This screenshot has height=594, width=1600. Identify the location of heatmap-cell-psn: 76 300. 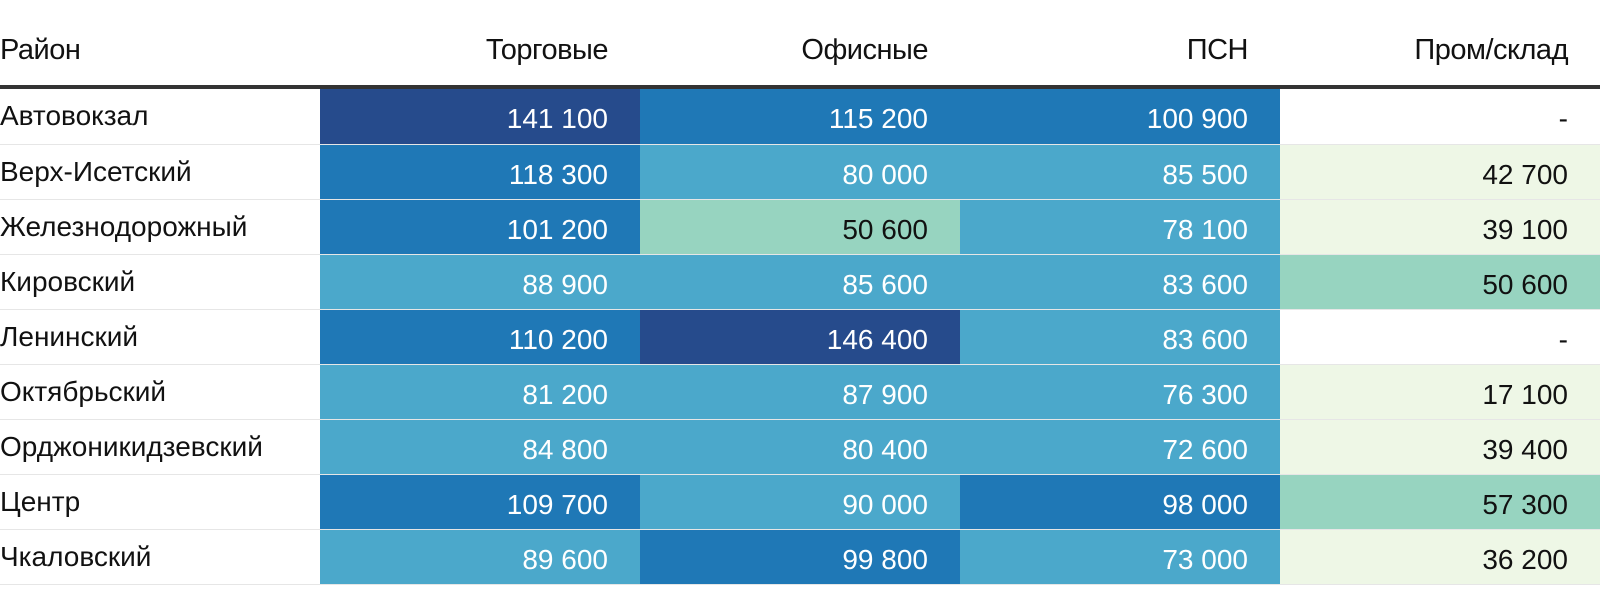
(1120, 392).